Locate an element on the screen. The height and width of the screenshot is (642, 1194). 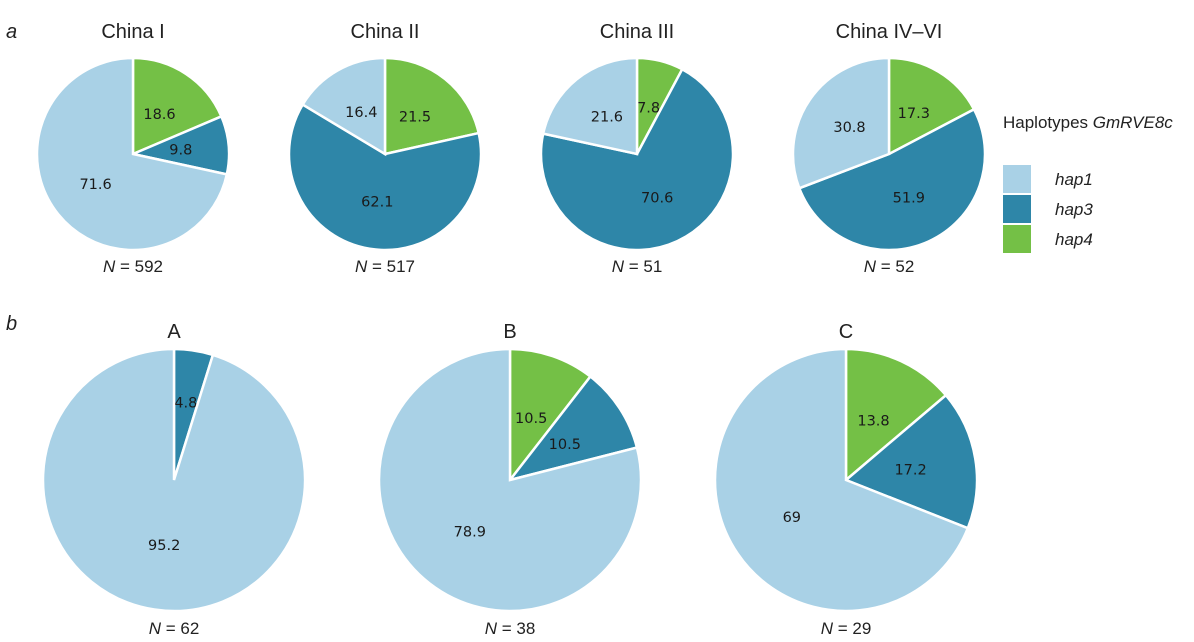
pie-slice-label-hap1: 69 is located at coordinates (792, 518).